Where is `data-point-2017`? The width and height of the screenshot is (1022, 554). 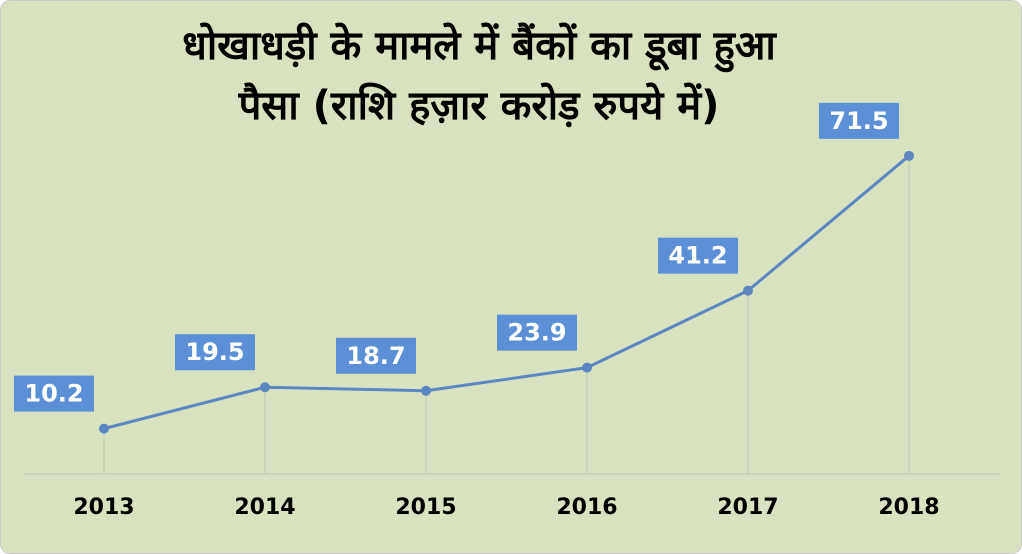
data-point-2017 is located at coordinates (748, 290).